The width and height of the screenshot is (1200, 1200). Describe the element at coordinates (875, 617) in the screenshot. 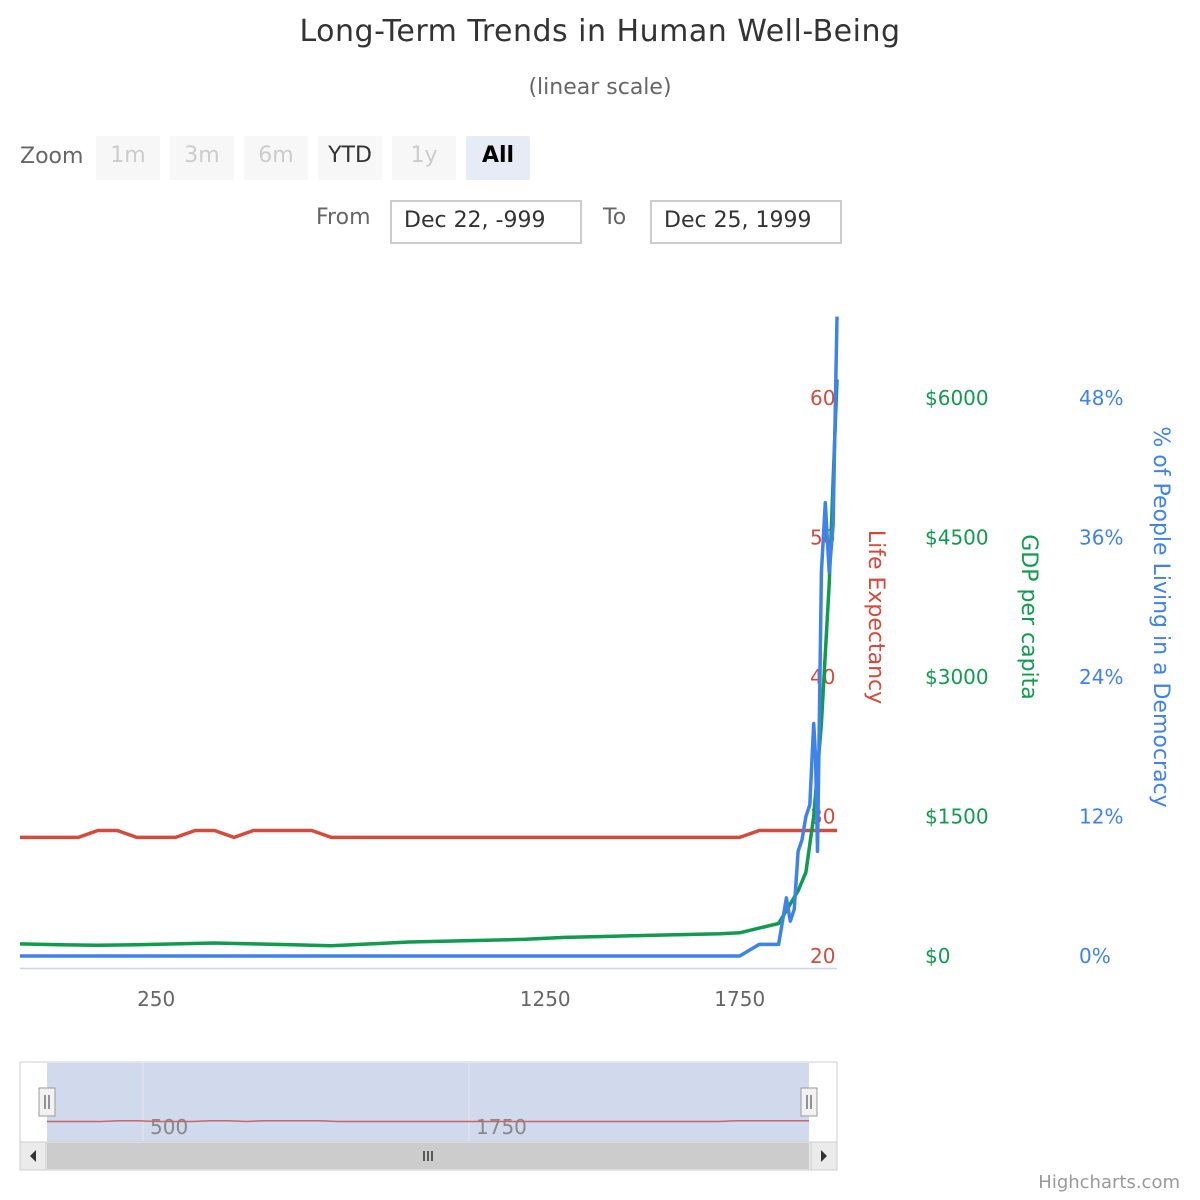

I see `y-axis-title-0: Life Expectancy` at that location.